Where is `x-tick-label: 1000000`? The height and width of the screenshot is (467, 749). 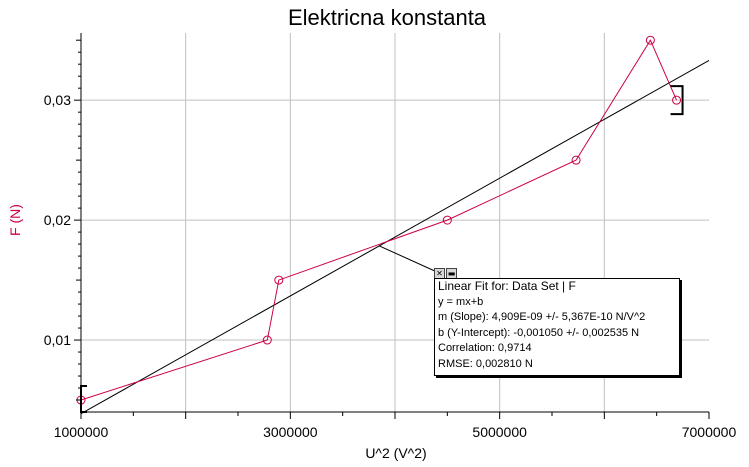 x-tick-label: 1000000 is located at coordinates (81, 432).